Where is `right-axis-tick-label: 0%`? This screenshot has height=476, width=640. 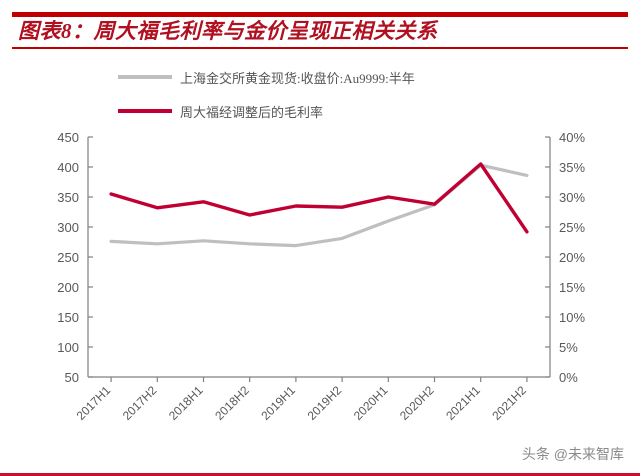
right-axis-tick-label: 0% is located at coordinates (568, 377).